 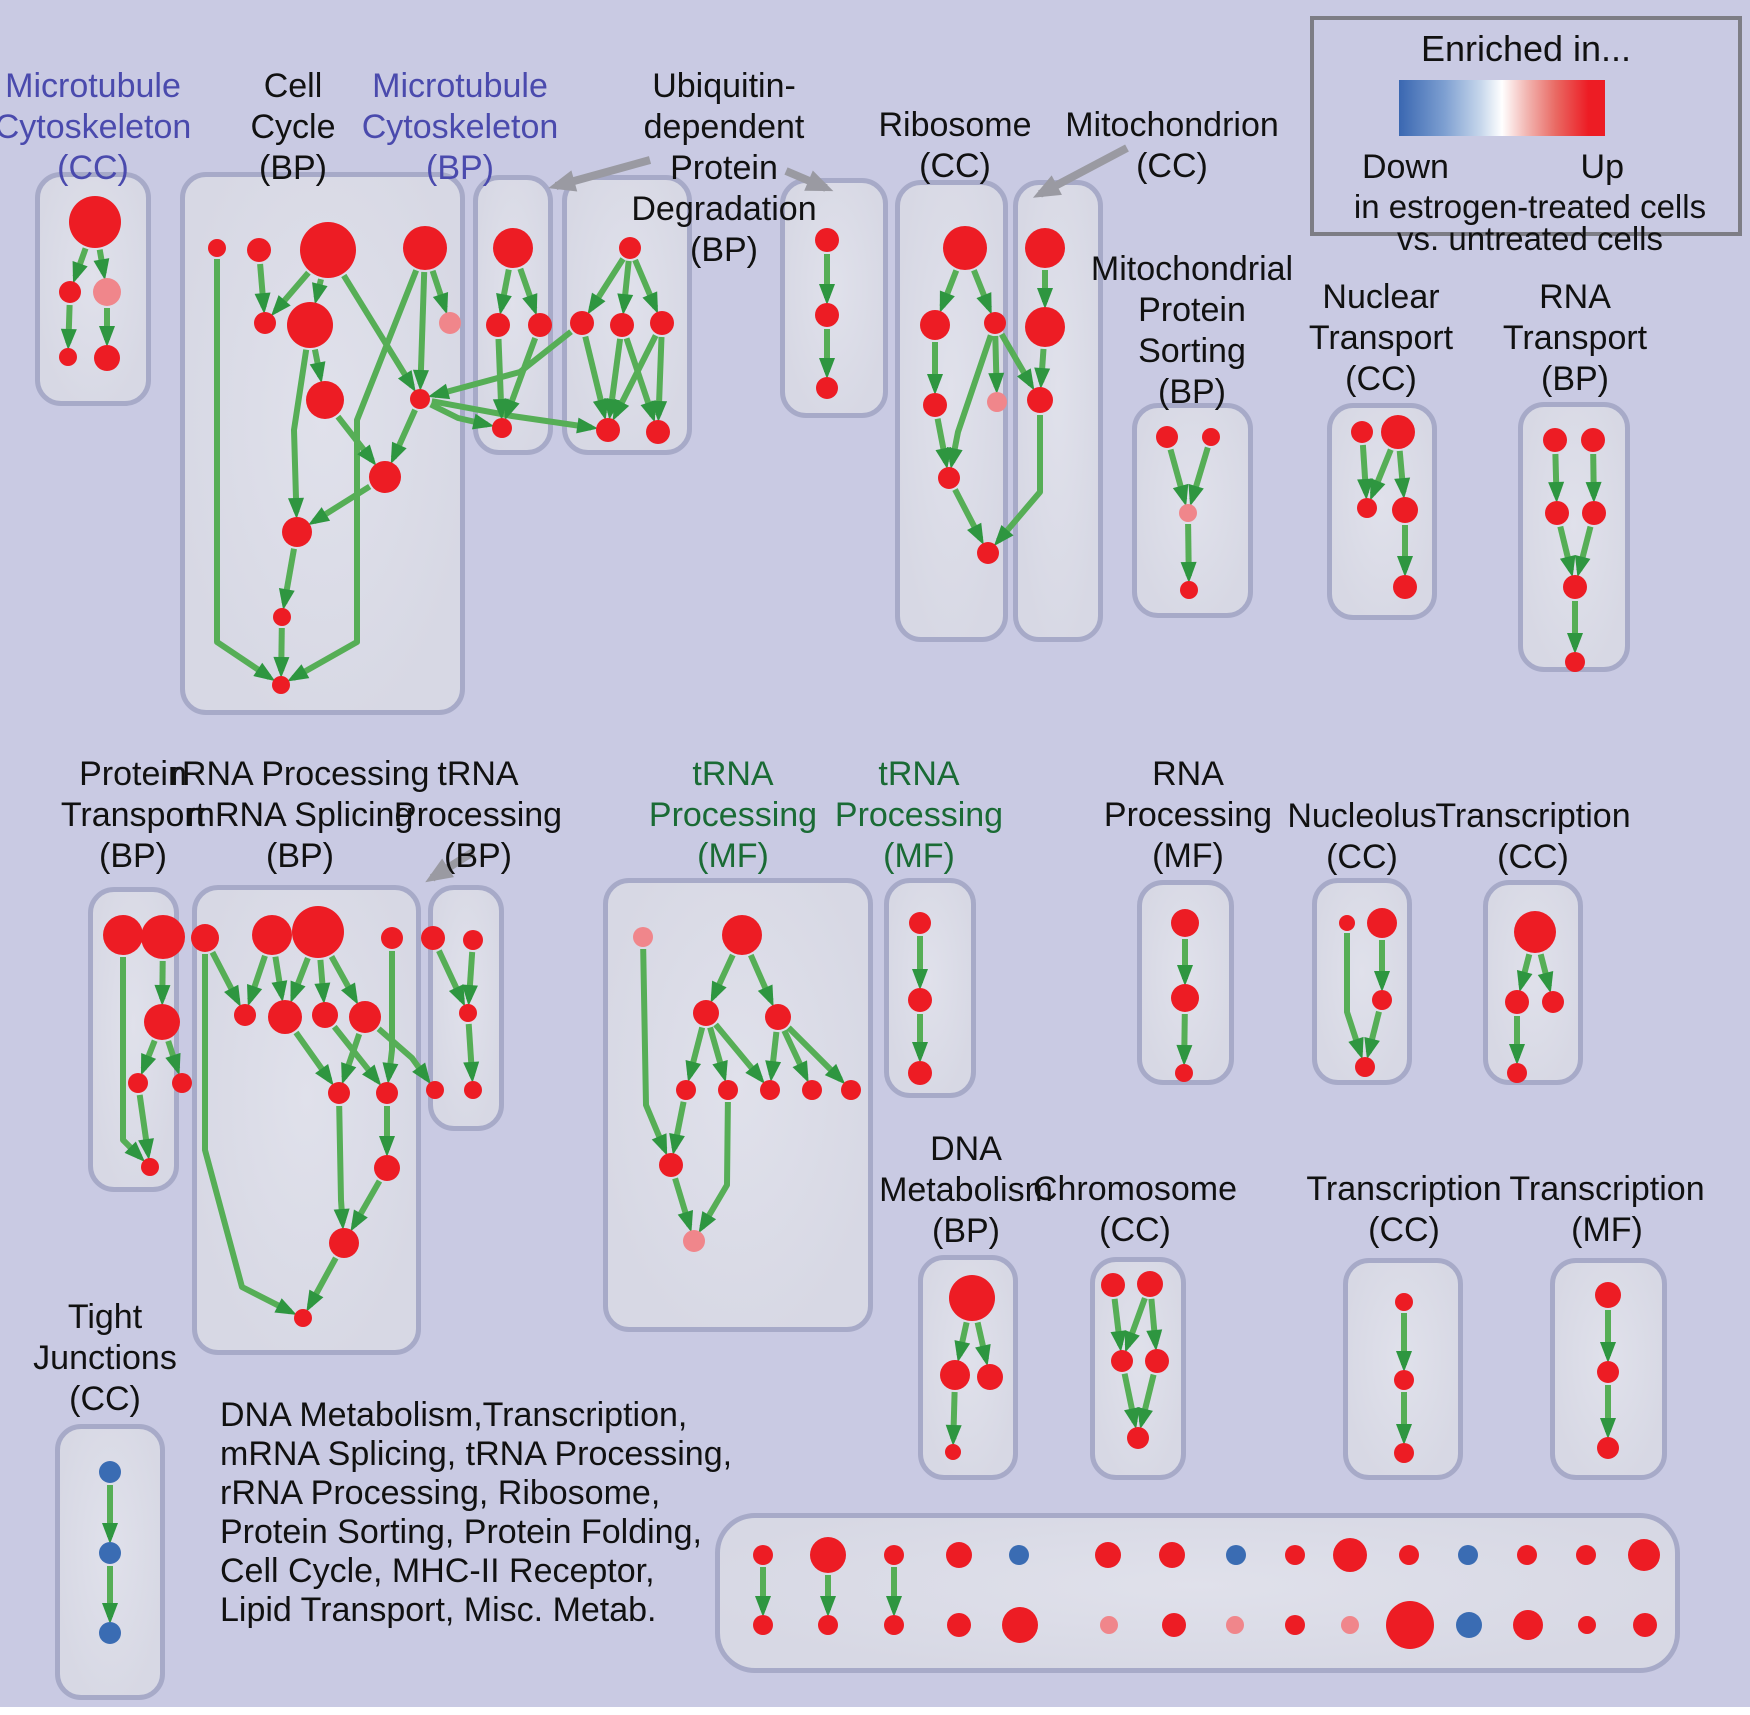 What do you see at coordinates (1409, 1555) in the screenshot?
I see `go-term-node-bt11` at bounding box center [1409, 1555].